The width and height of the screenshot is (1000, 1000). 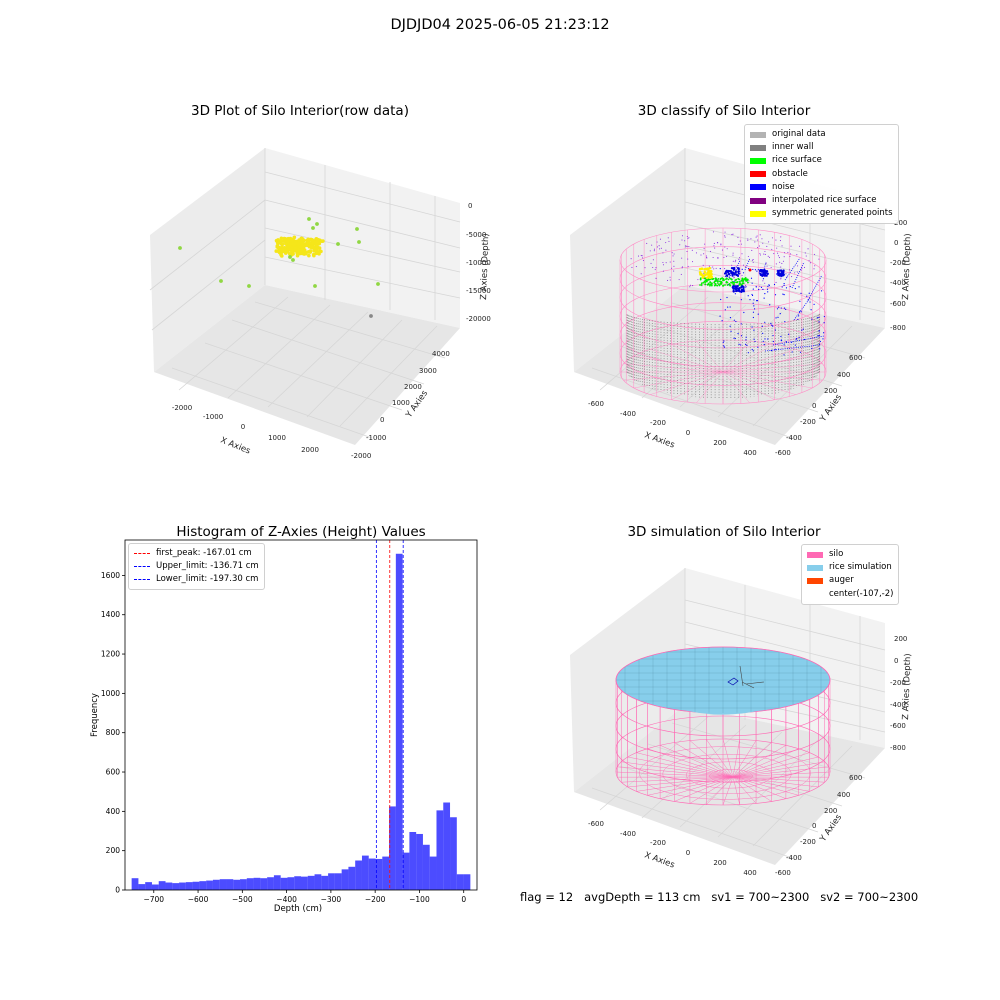 What do you see at coordinates (305, 293) in the screenshot?
I see `raw-gridlines` at bounding box center [305, 293].